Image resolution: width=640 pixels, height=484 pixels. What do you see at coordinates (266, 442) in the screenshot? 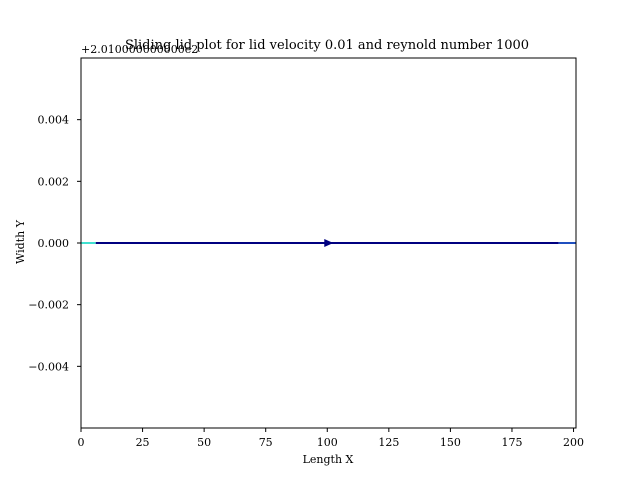
I see `x-tick-label: 75` at bounding box center [266, 442].